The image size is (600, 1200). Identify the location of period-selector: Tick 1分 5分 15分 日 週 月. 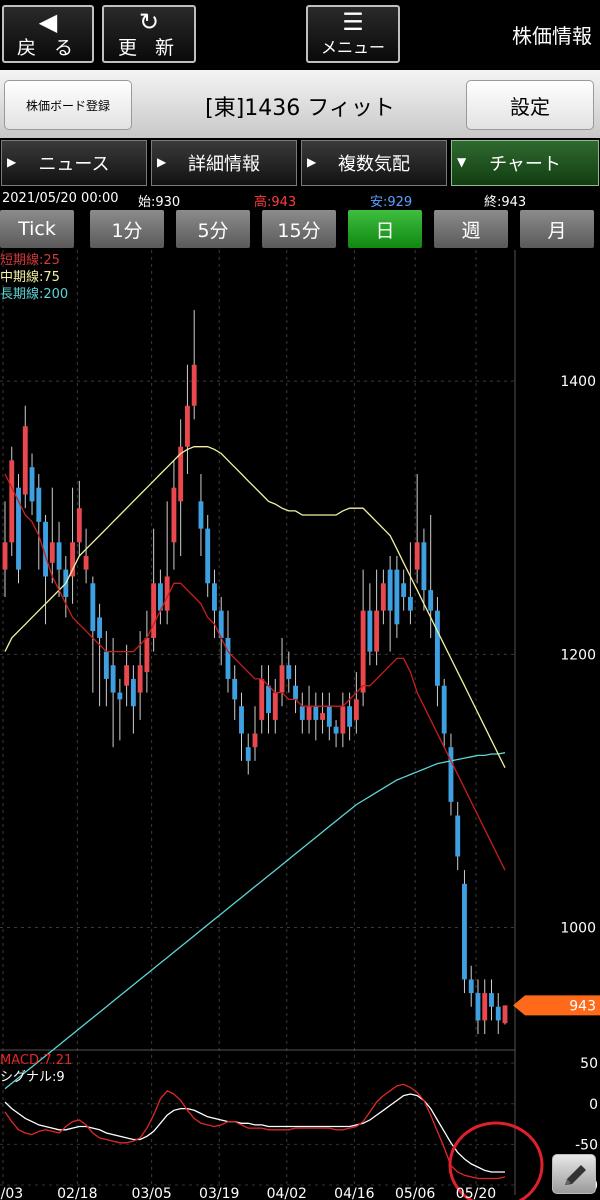
(300, 230).